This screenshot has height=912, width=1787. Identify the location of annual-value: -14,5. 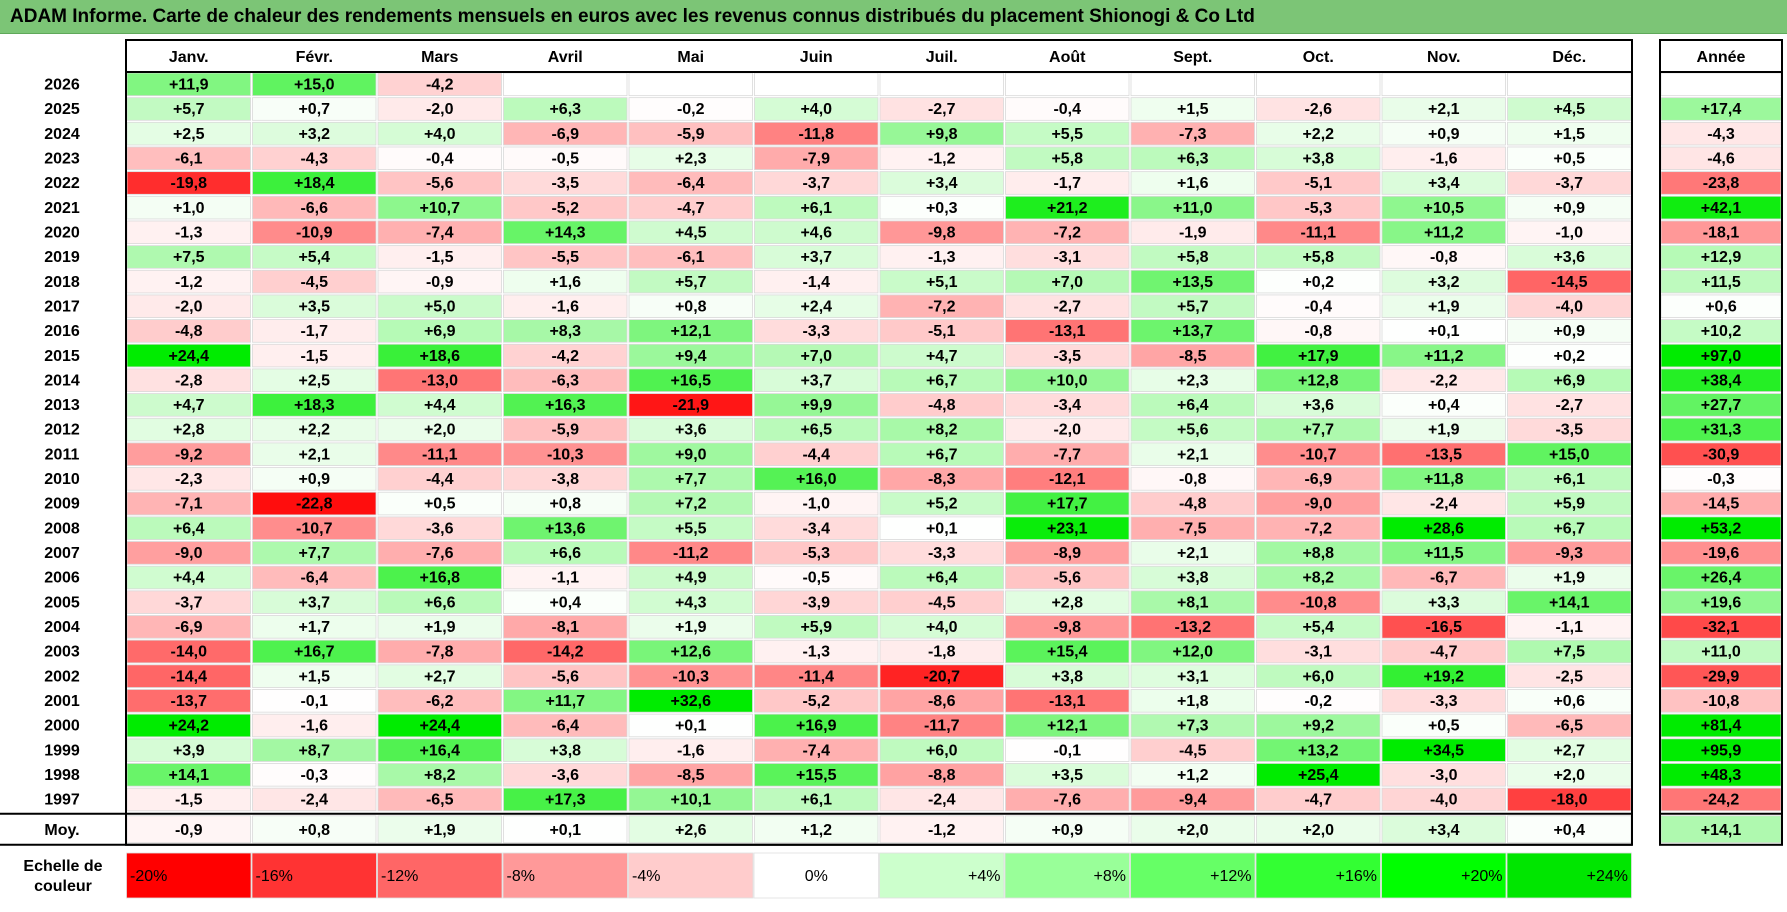
(1721, 504).